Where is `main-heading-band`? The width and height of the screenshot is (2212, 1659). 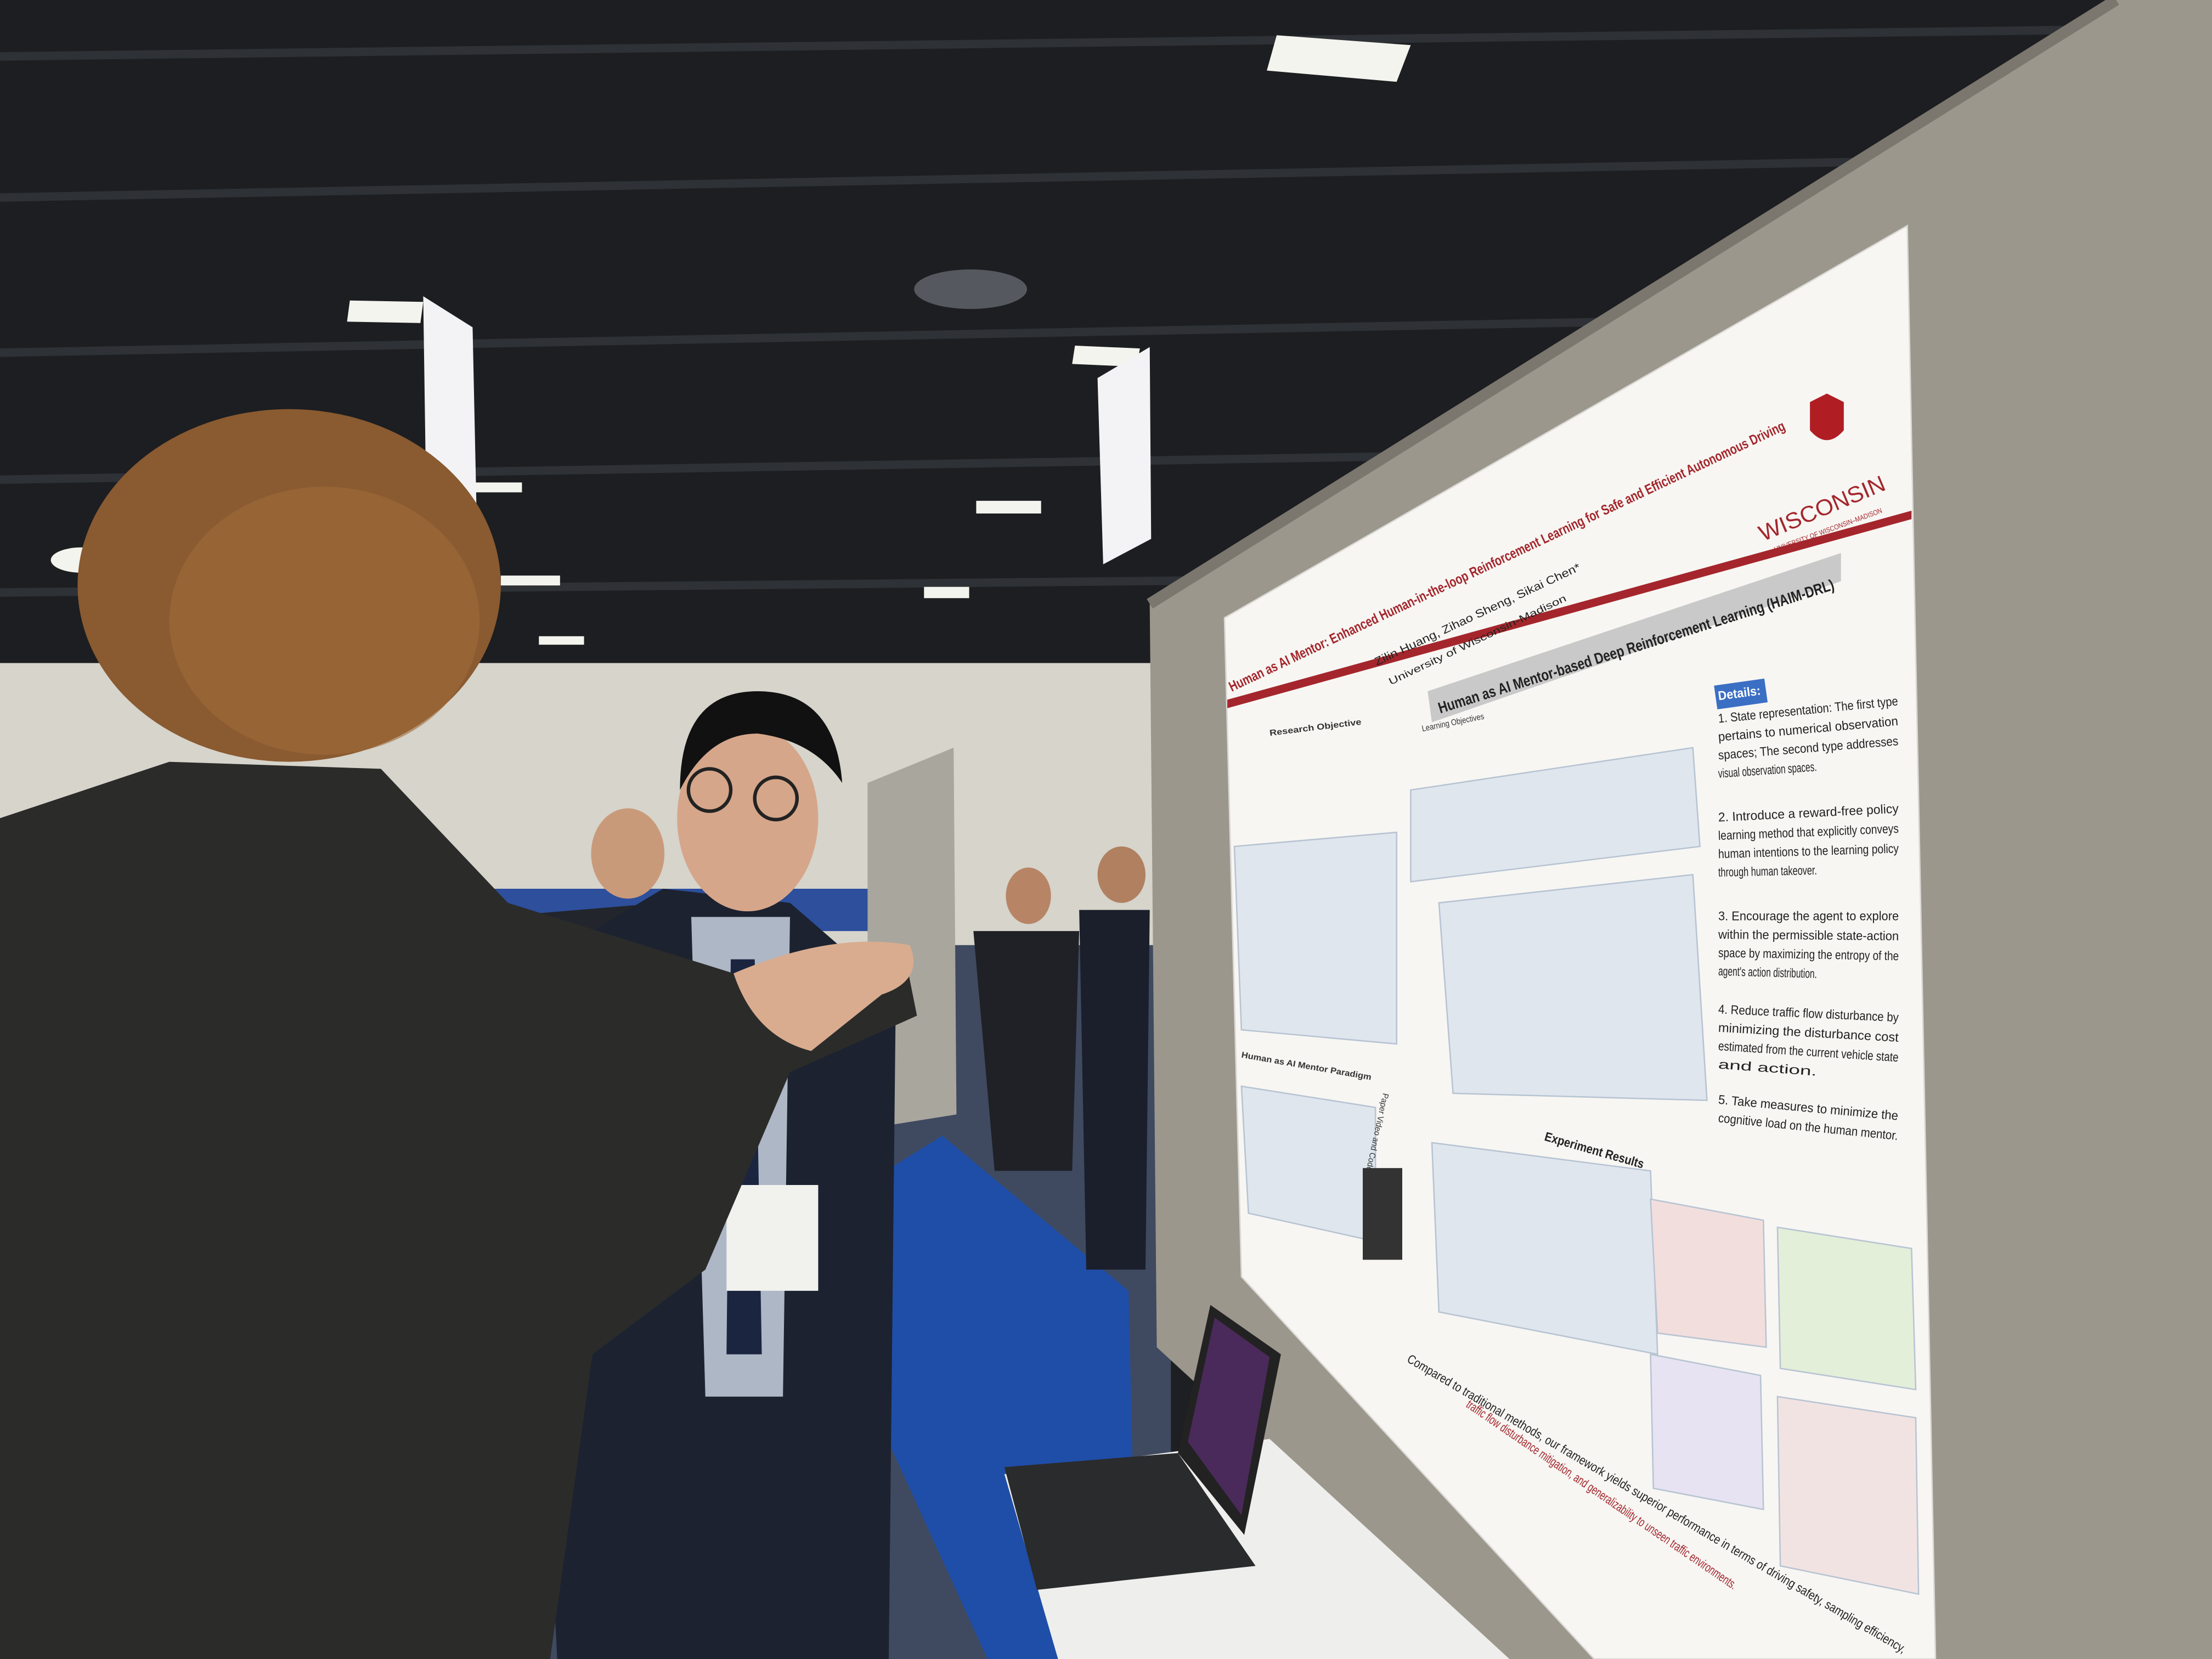
main-heading-band is located at coordinates (1634, 638).